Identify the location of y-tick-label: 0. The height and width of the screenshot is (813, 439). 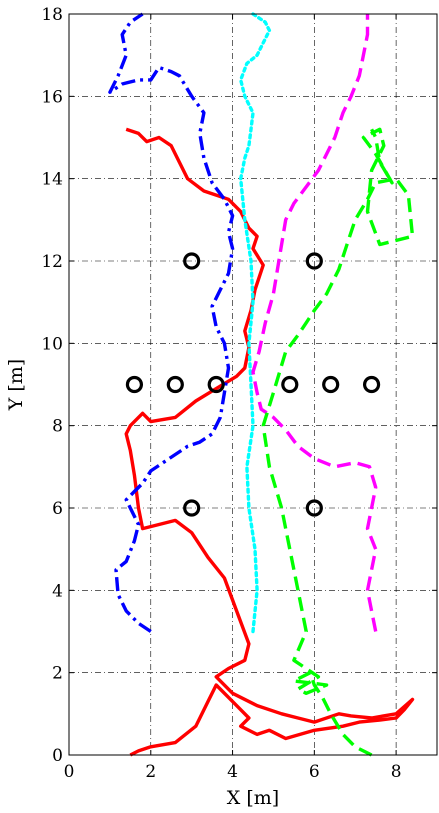
(57, 756).